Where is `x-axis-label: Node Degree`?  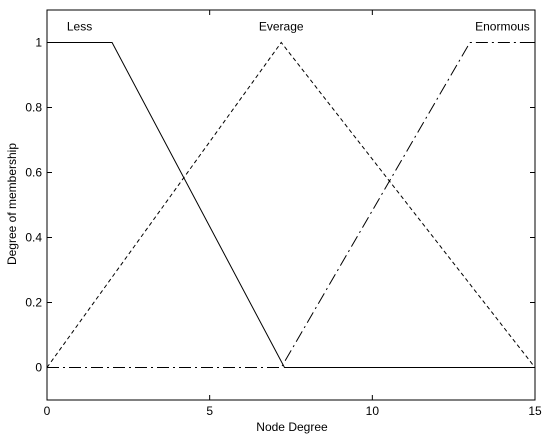 x-axis-label: Node Degree is located at coordinates (292, 427).